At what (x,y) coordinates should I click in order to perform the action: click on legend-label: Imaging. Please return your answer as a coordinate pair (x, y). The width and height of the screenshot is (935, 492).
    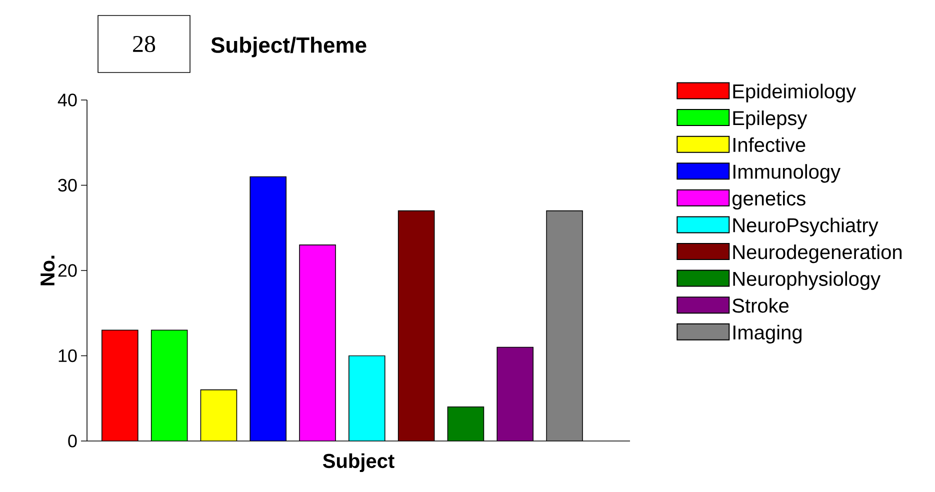
    Looking at the image, I should click on (767, 334).